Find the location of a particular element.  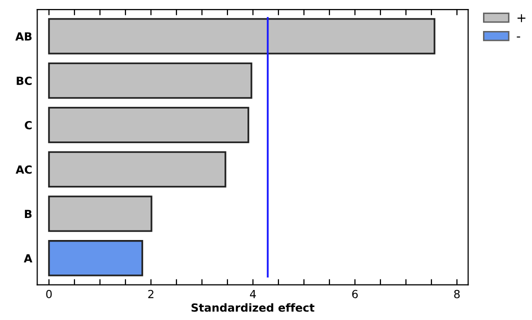

y-tick-label: B is located at coordinates (28, 214).